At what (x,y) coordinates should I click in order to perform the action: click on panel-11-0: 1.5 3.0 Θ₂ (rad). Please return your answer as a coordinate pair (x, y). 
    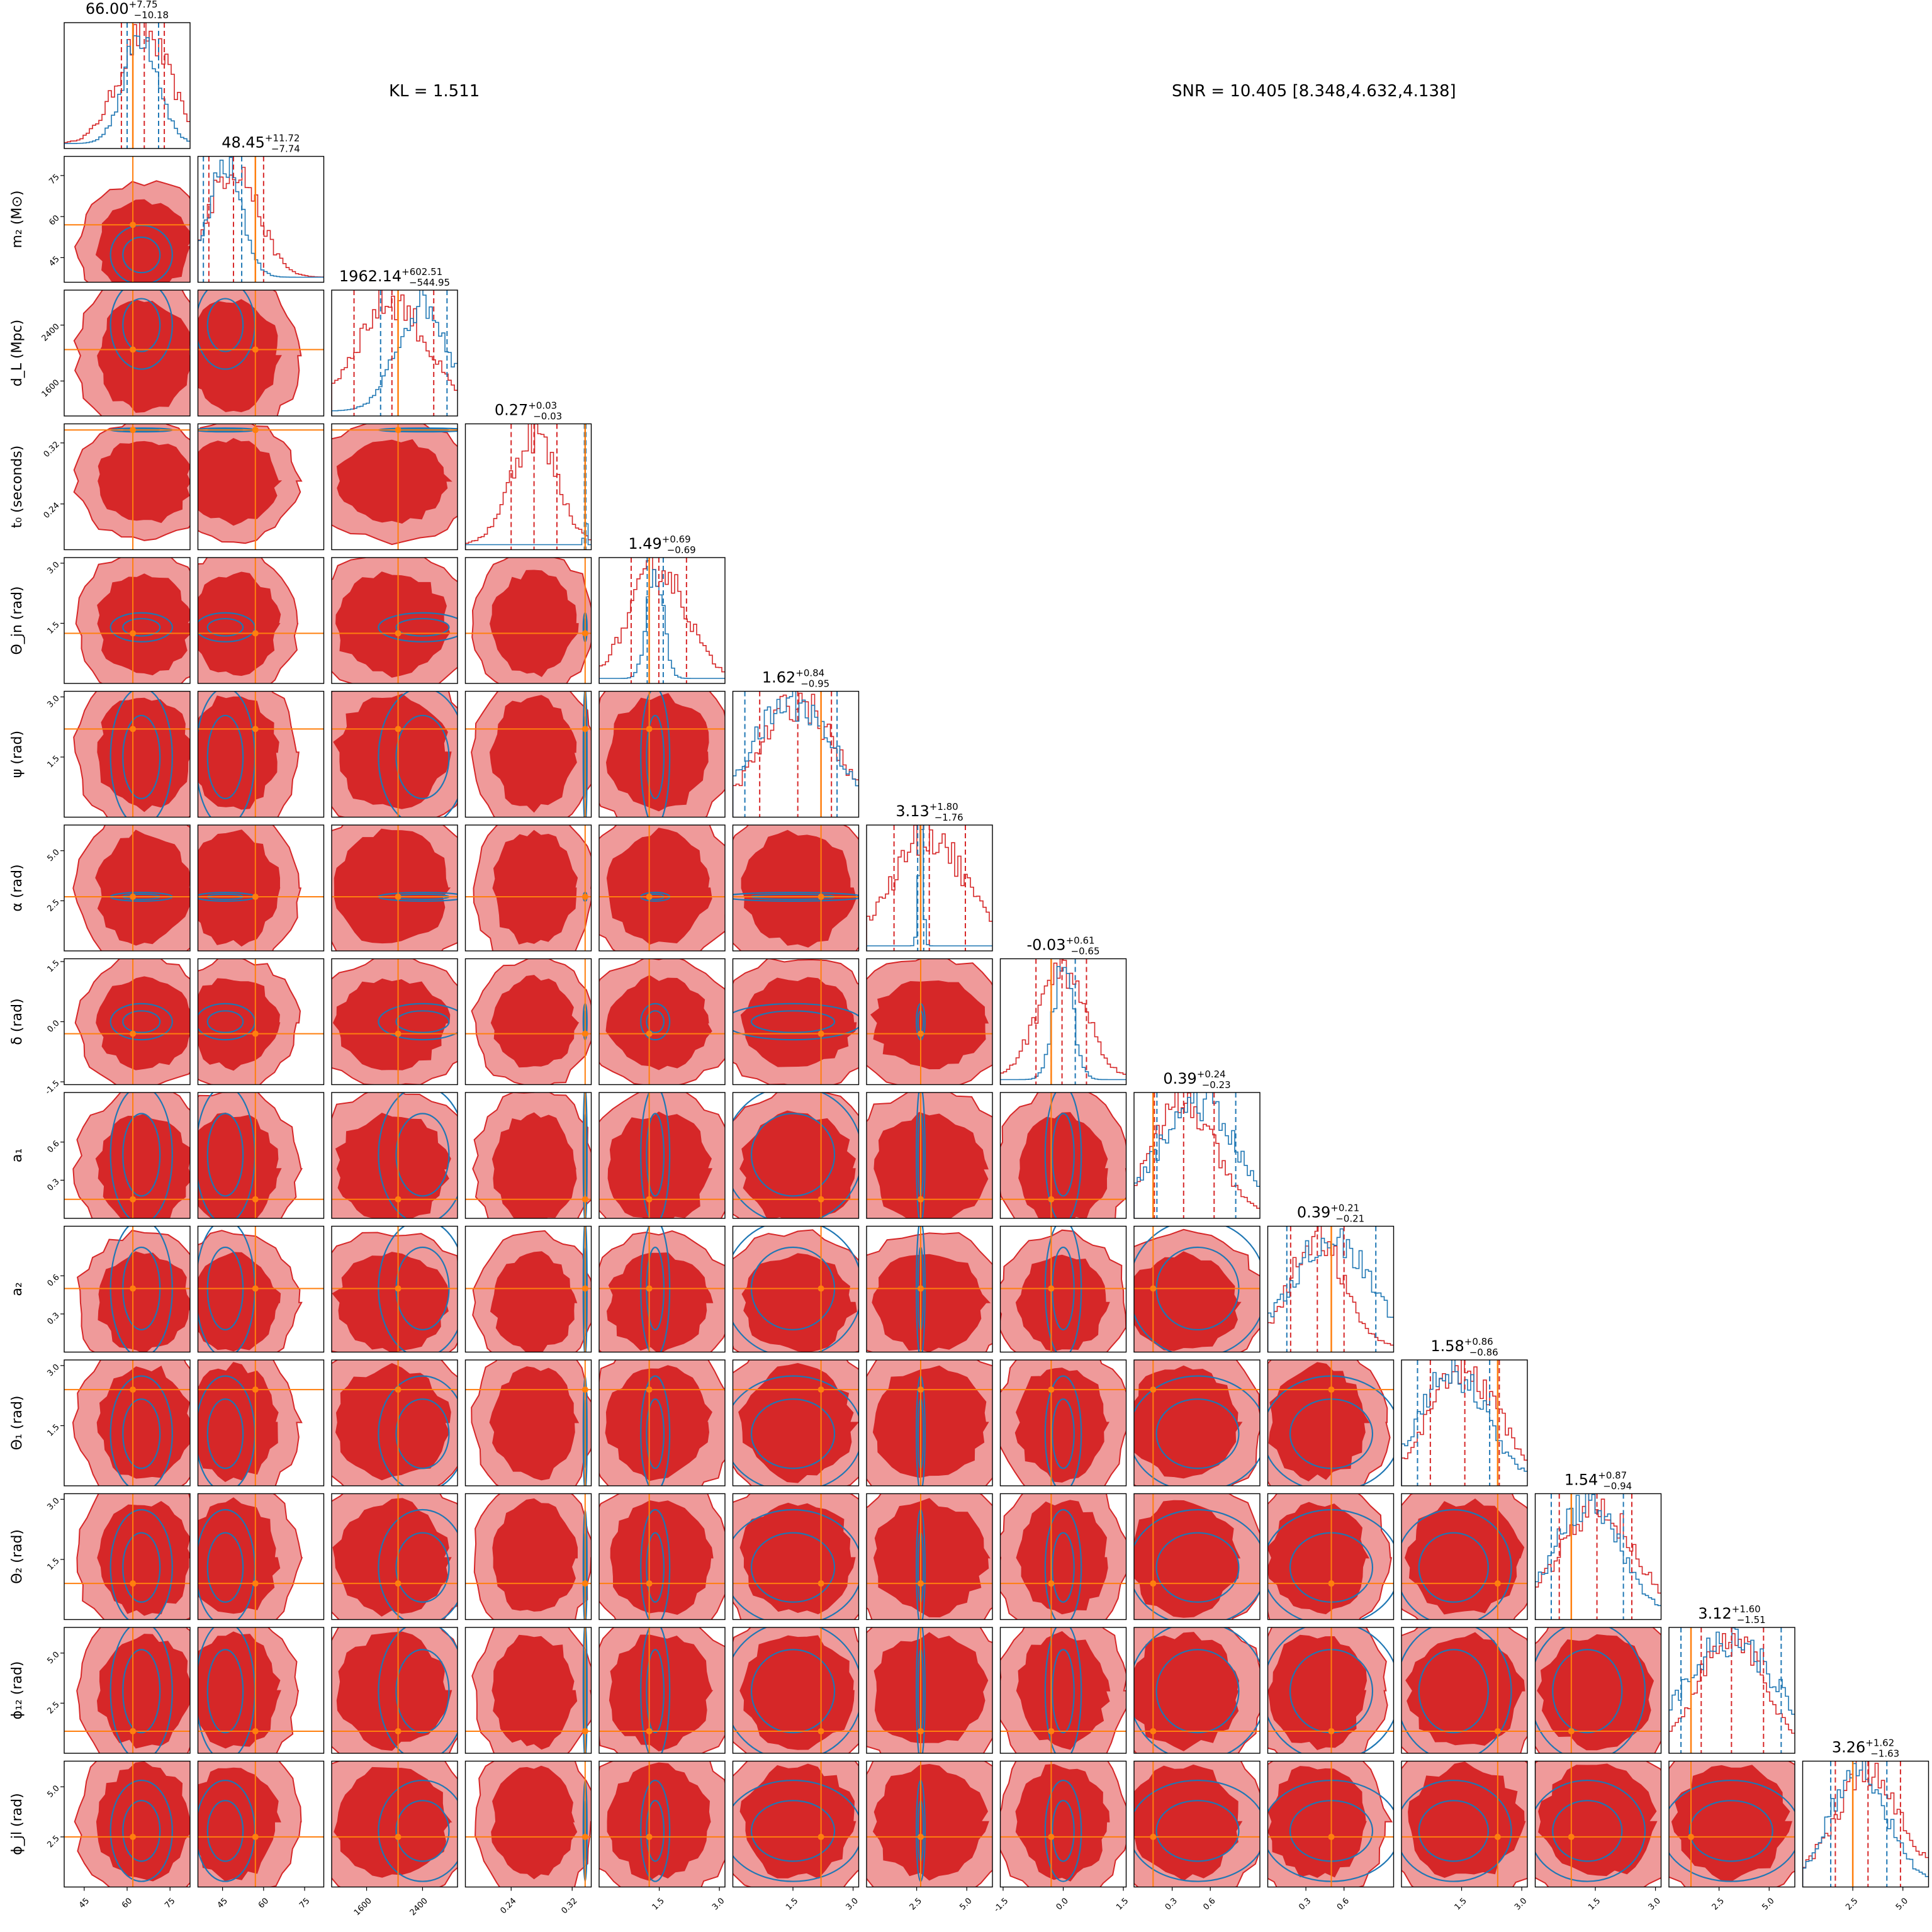
    Looking at the image, I should click on (100, 1556).